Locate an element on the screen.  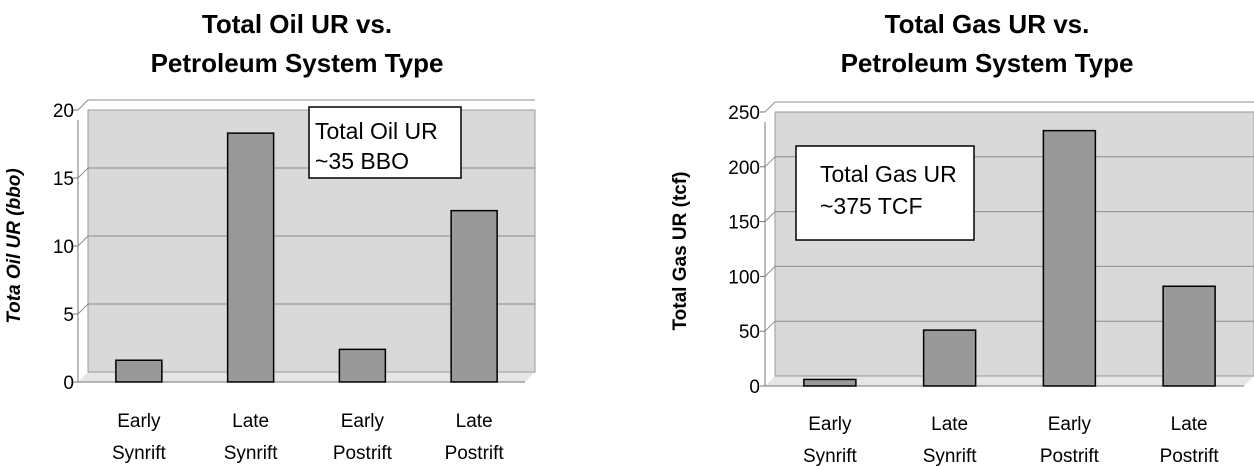
gas-annotation-line-1: Total Gas UR is located at coordinates (888, 174).